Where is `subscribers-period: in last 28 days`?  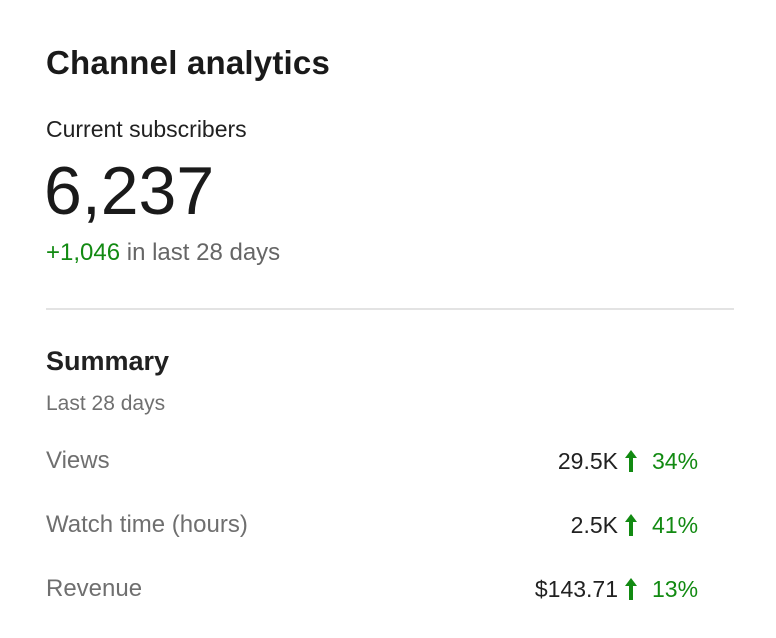 subscribers-period: in last 28 days is located at coordinates (203, 252).